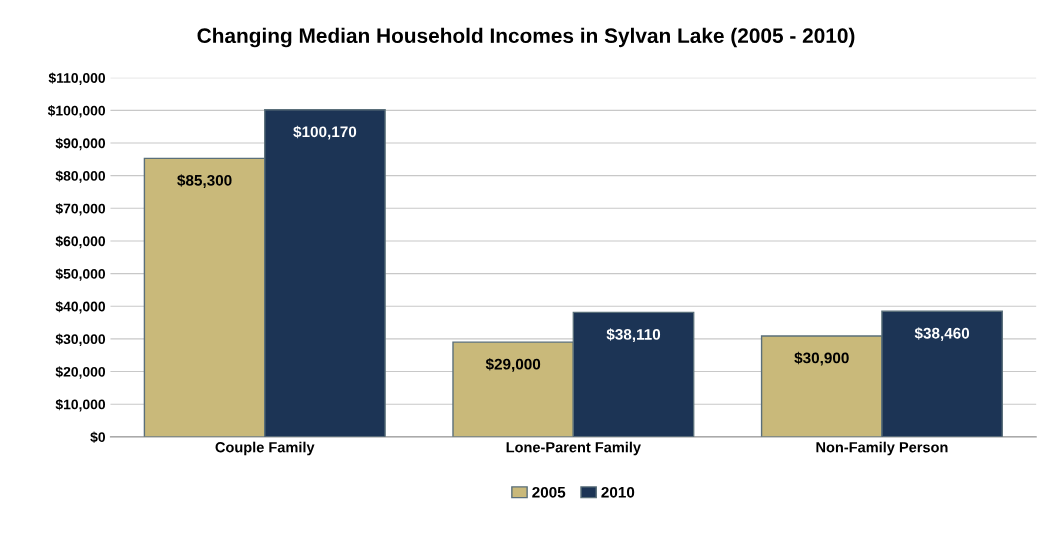 This screenshot has height=536, width=1052. Describe the element at coordinates (80, 209) in the screenshot. I see `y-tick-label: $70,000` at that location.